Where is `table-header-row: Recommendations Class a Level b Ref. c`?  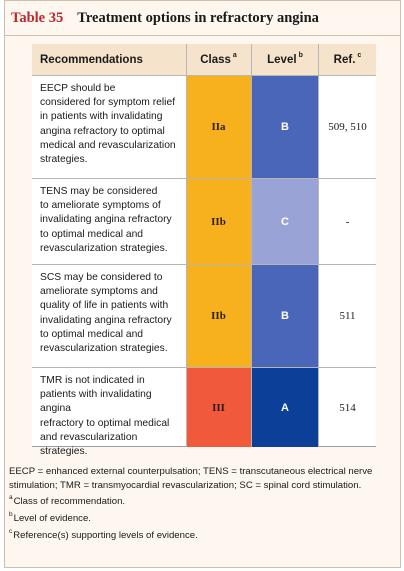
table-header-row: Recommendations Class a Level b Ref. c is located at coordinates (204, 59).